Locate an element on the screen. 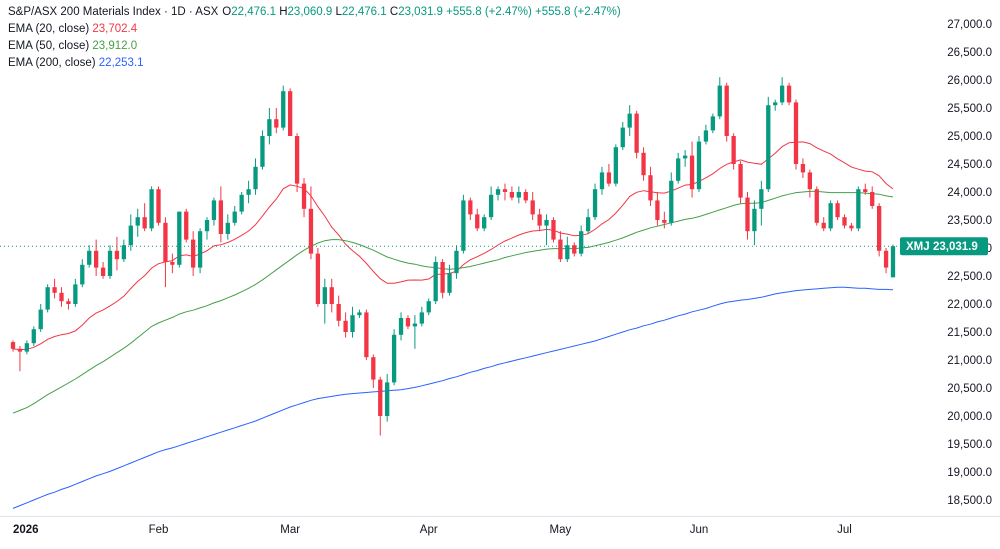 Image resolution: width=1000 pixels, height=549 pixels. y-tick-label: 20,000.0 is located at coordinates (969, 417).